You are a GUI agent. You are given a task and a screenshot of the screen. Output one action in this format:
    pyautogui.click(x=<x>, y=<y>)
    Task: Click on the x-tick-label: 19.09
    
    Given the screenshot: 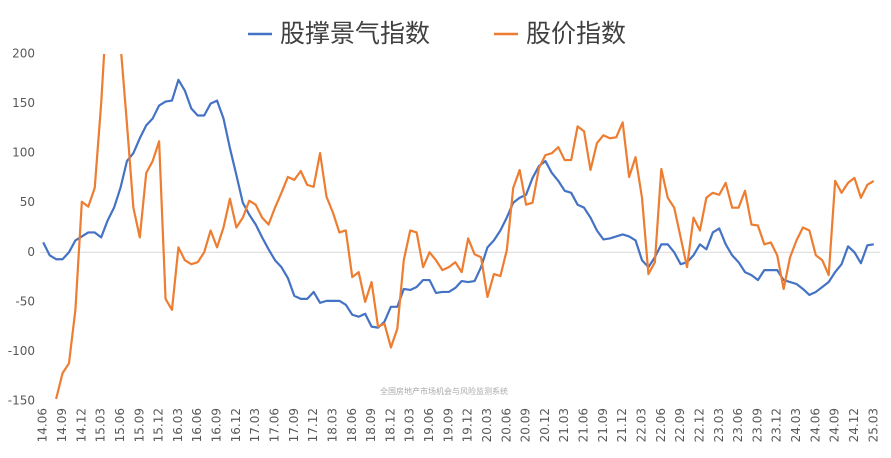 What is the action you would take?
    pyautogui.click(x=448, y=425)
    